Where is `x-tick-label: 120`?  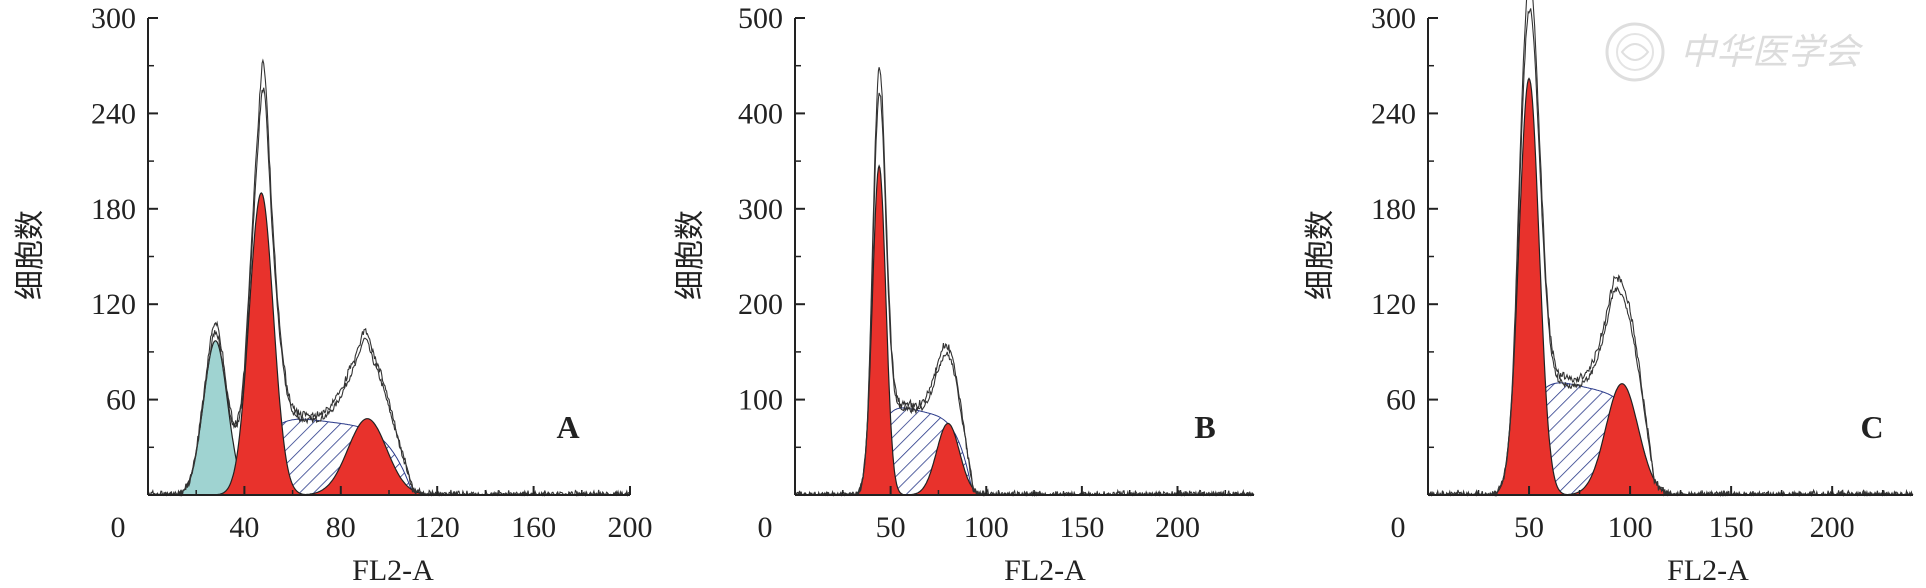 x-tick-label: 120 is located at coordinates (437, 527).